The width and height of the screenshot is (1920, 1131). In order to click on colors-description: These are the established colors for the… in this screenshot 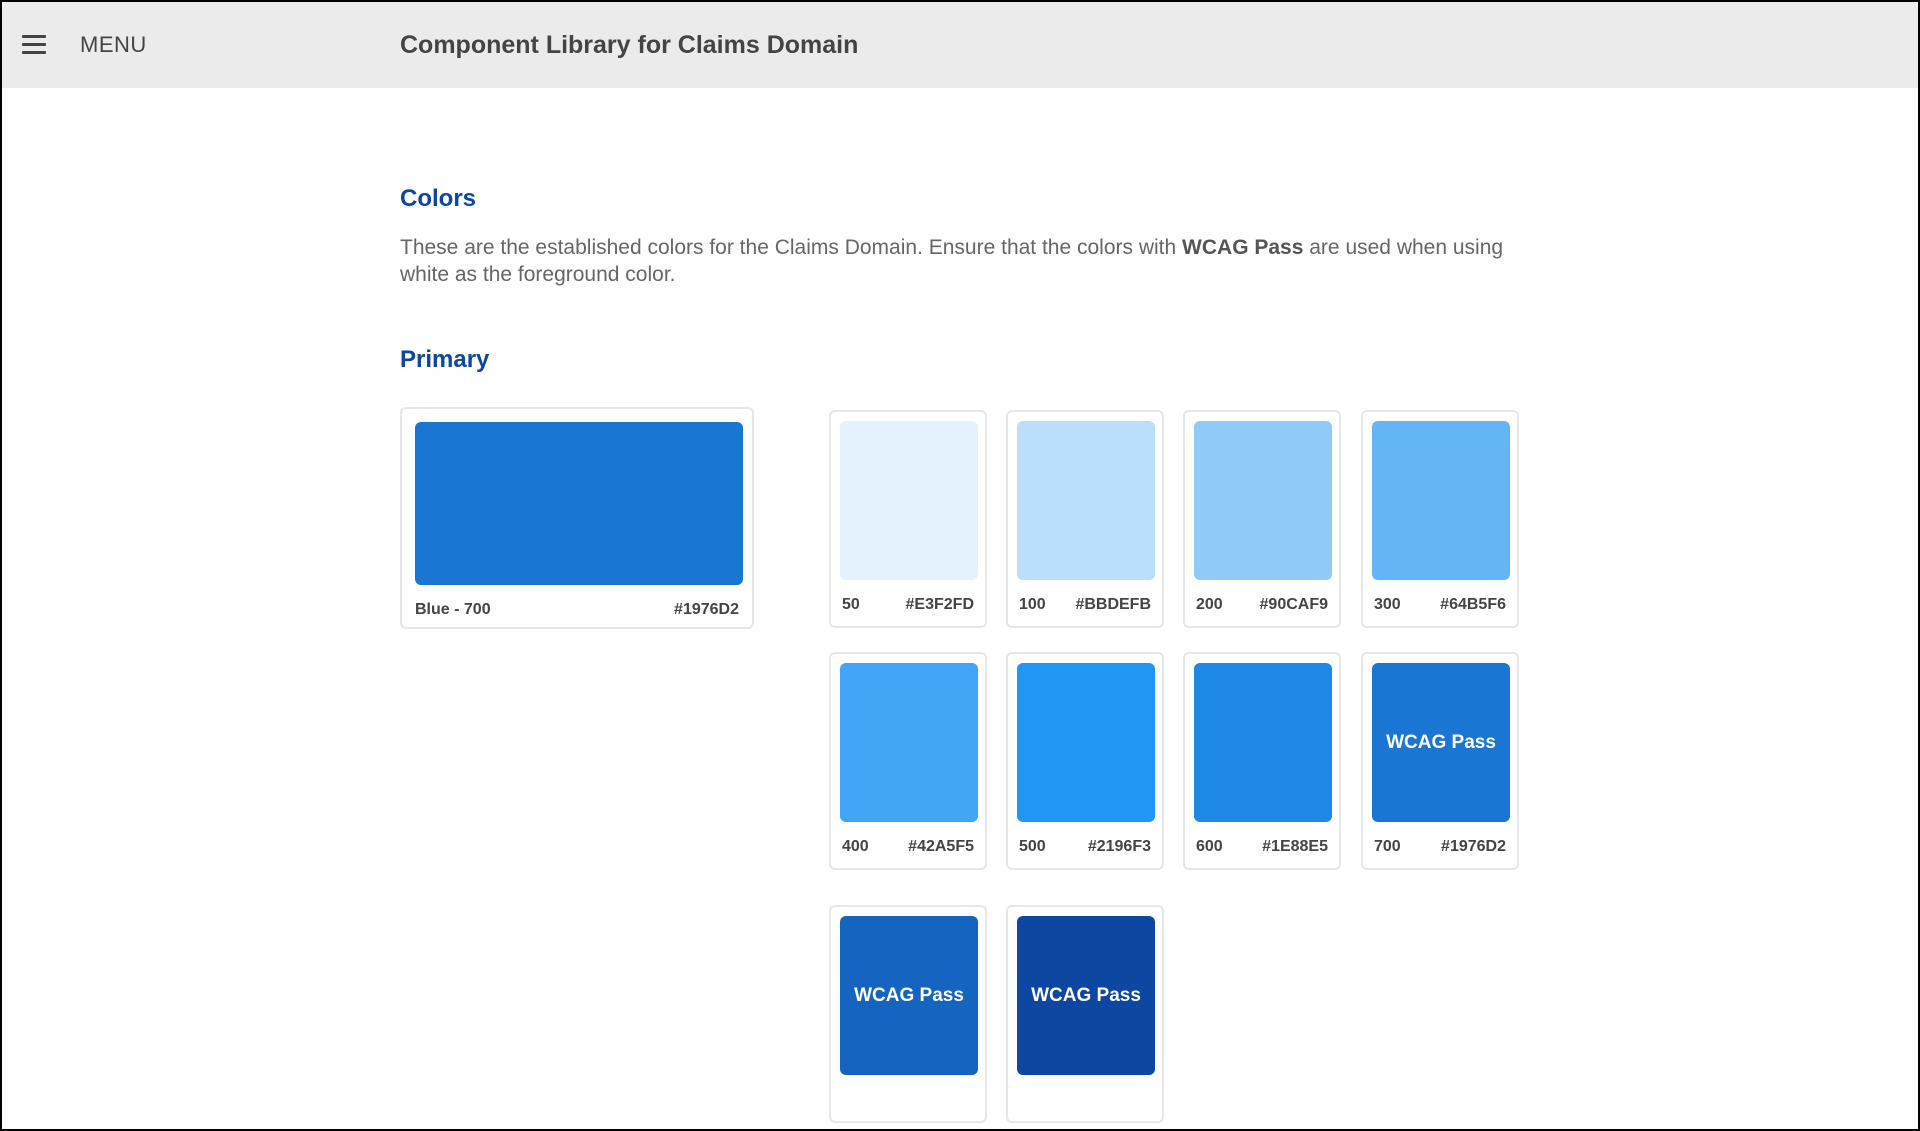, I will do `click(955, 261)`.